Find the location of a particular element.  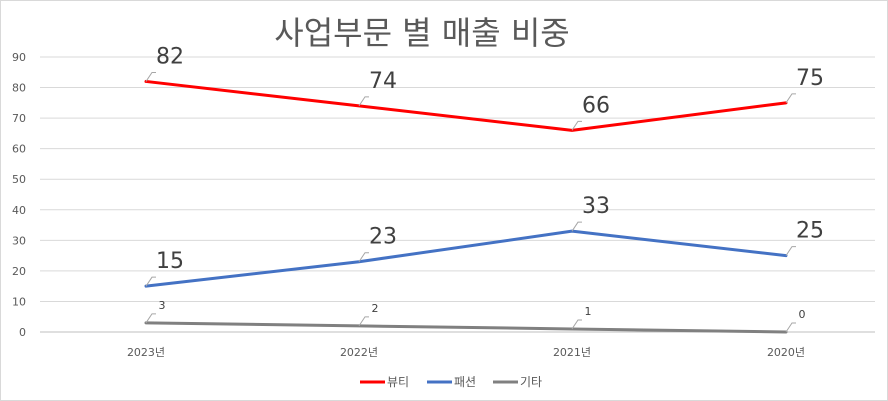

data-label: 2 is located at coordinates (375, 308).